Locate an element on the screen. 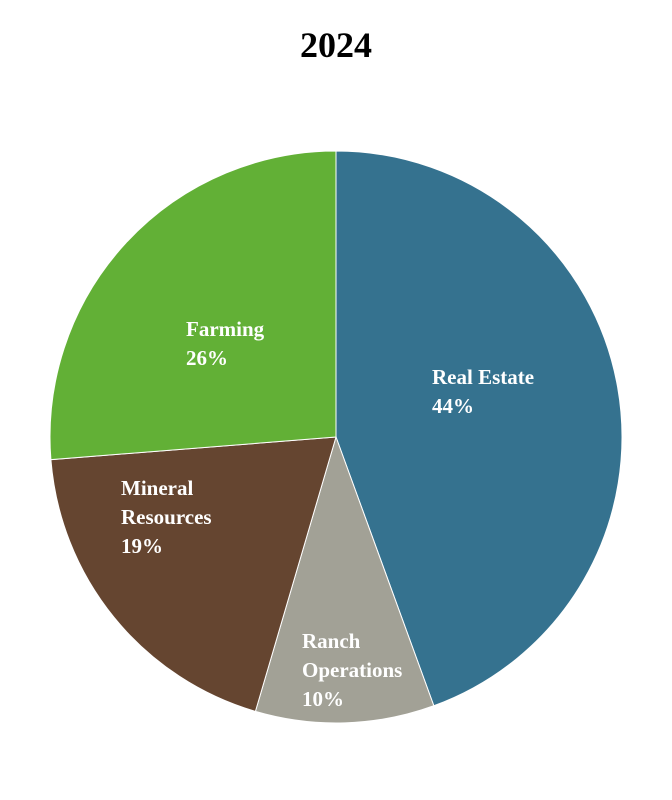 This screenshot has height=800, width=672. slice-value-label: 44% is located at coordinates (453, 406).